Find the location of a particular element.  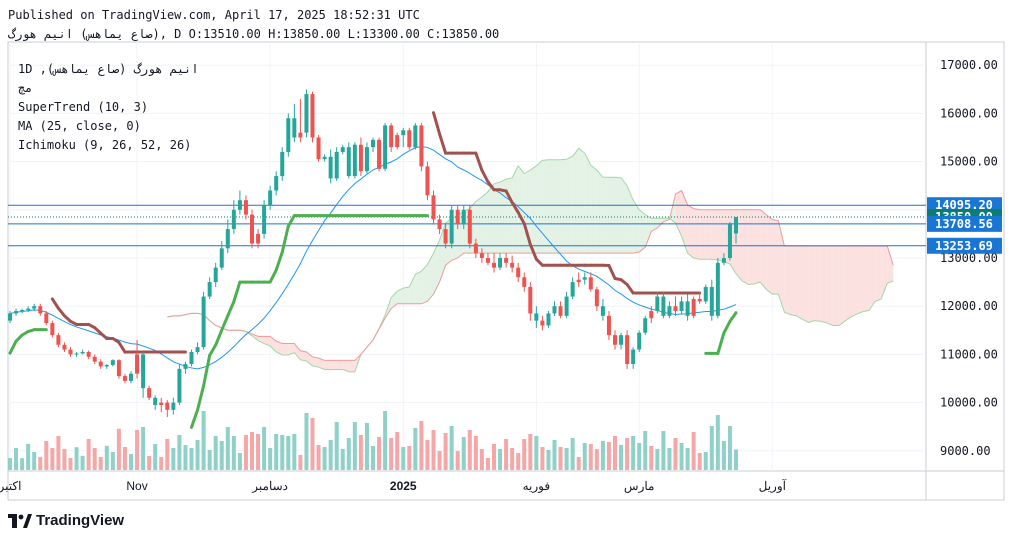

legend-symbol: 1D ,(صاع يماهس) انيم هورگ is located at coordinates (108, 69).